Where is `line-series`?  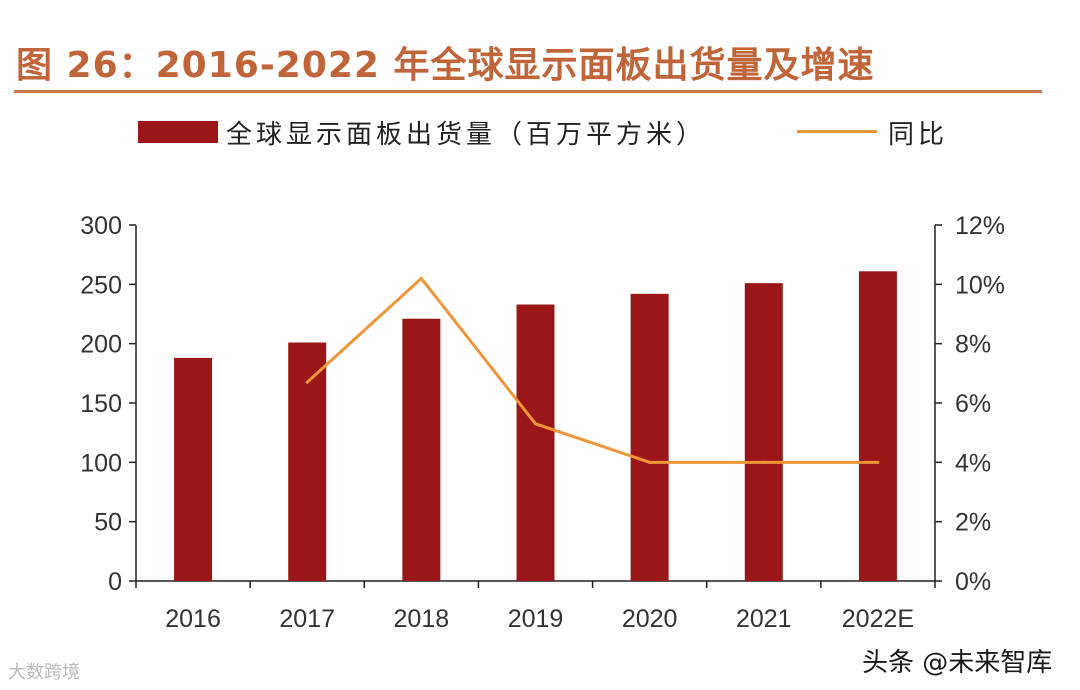
line-series is located at coordinates (592, 370).